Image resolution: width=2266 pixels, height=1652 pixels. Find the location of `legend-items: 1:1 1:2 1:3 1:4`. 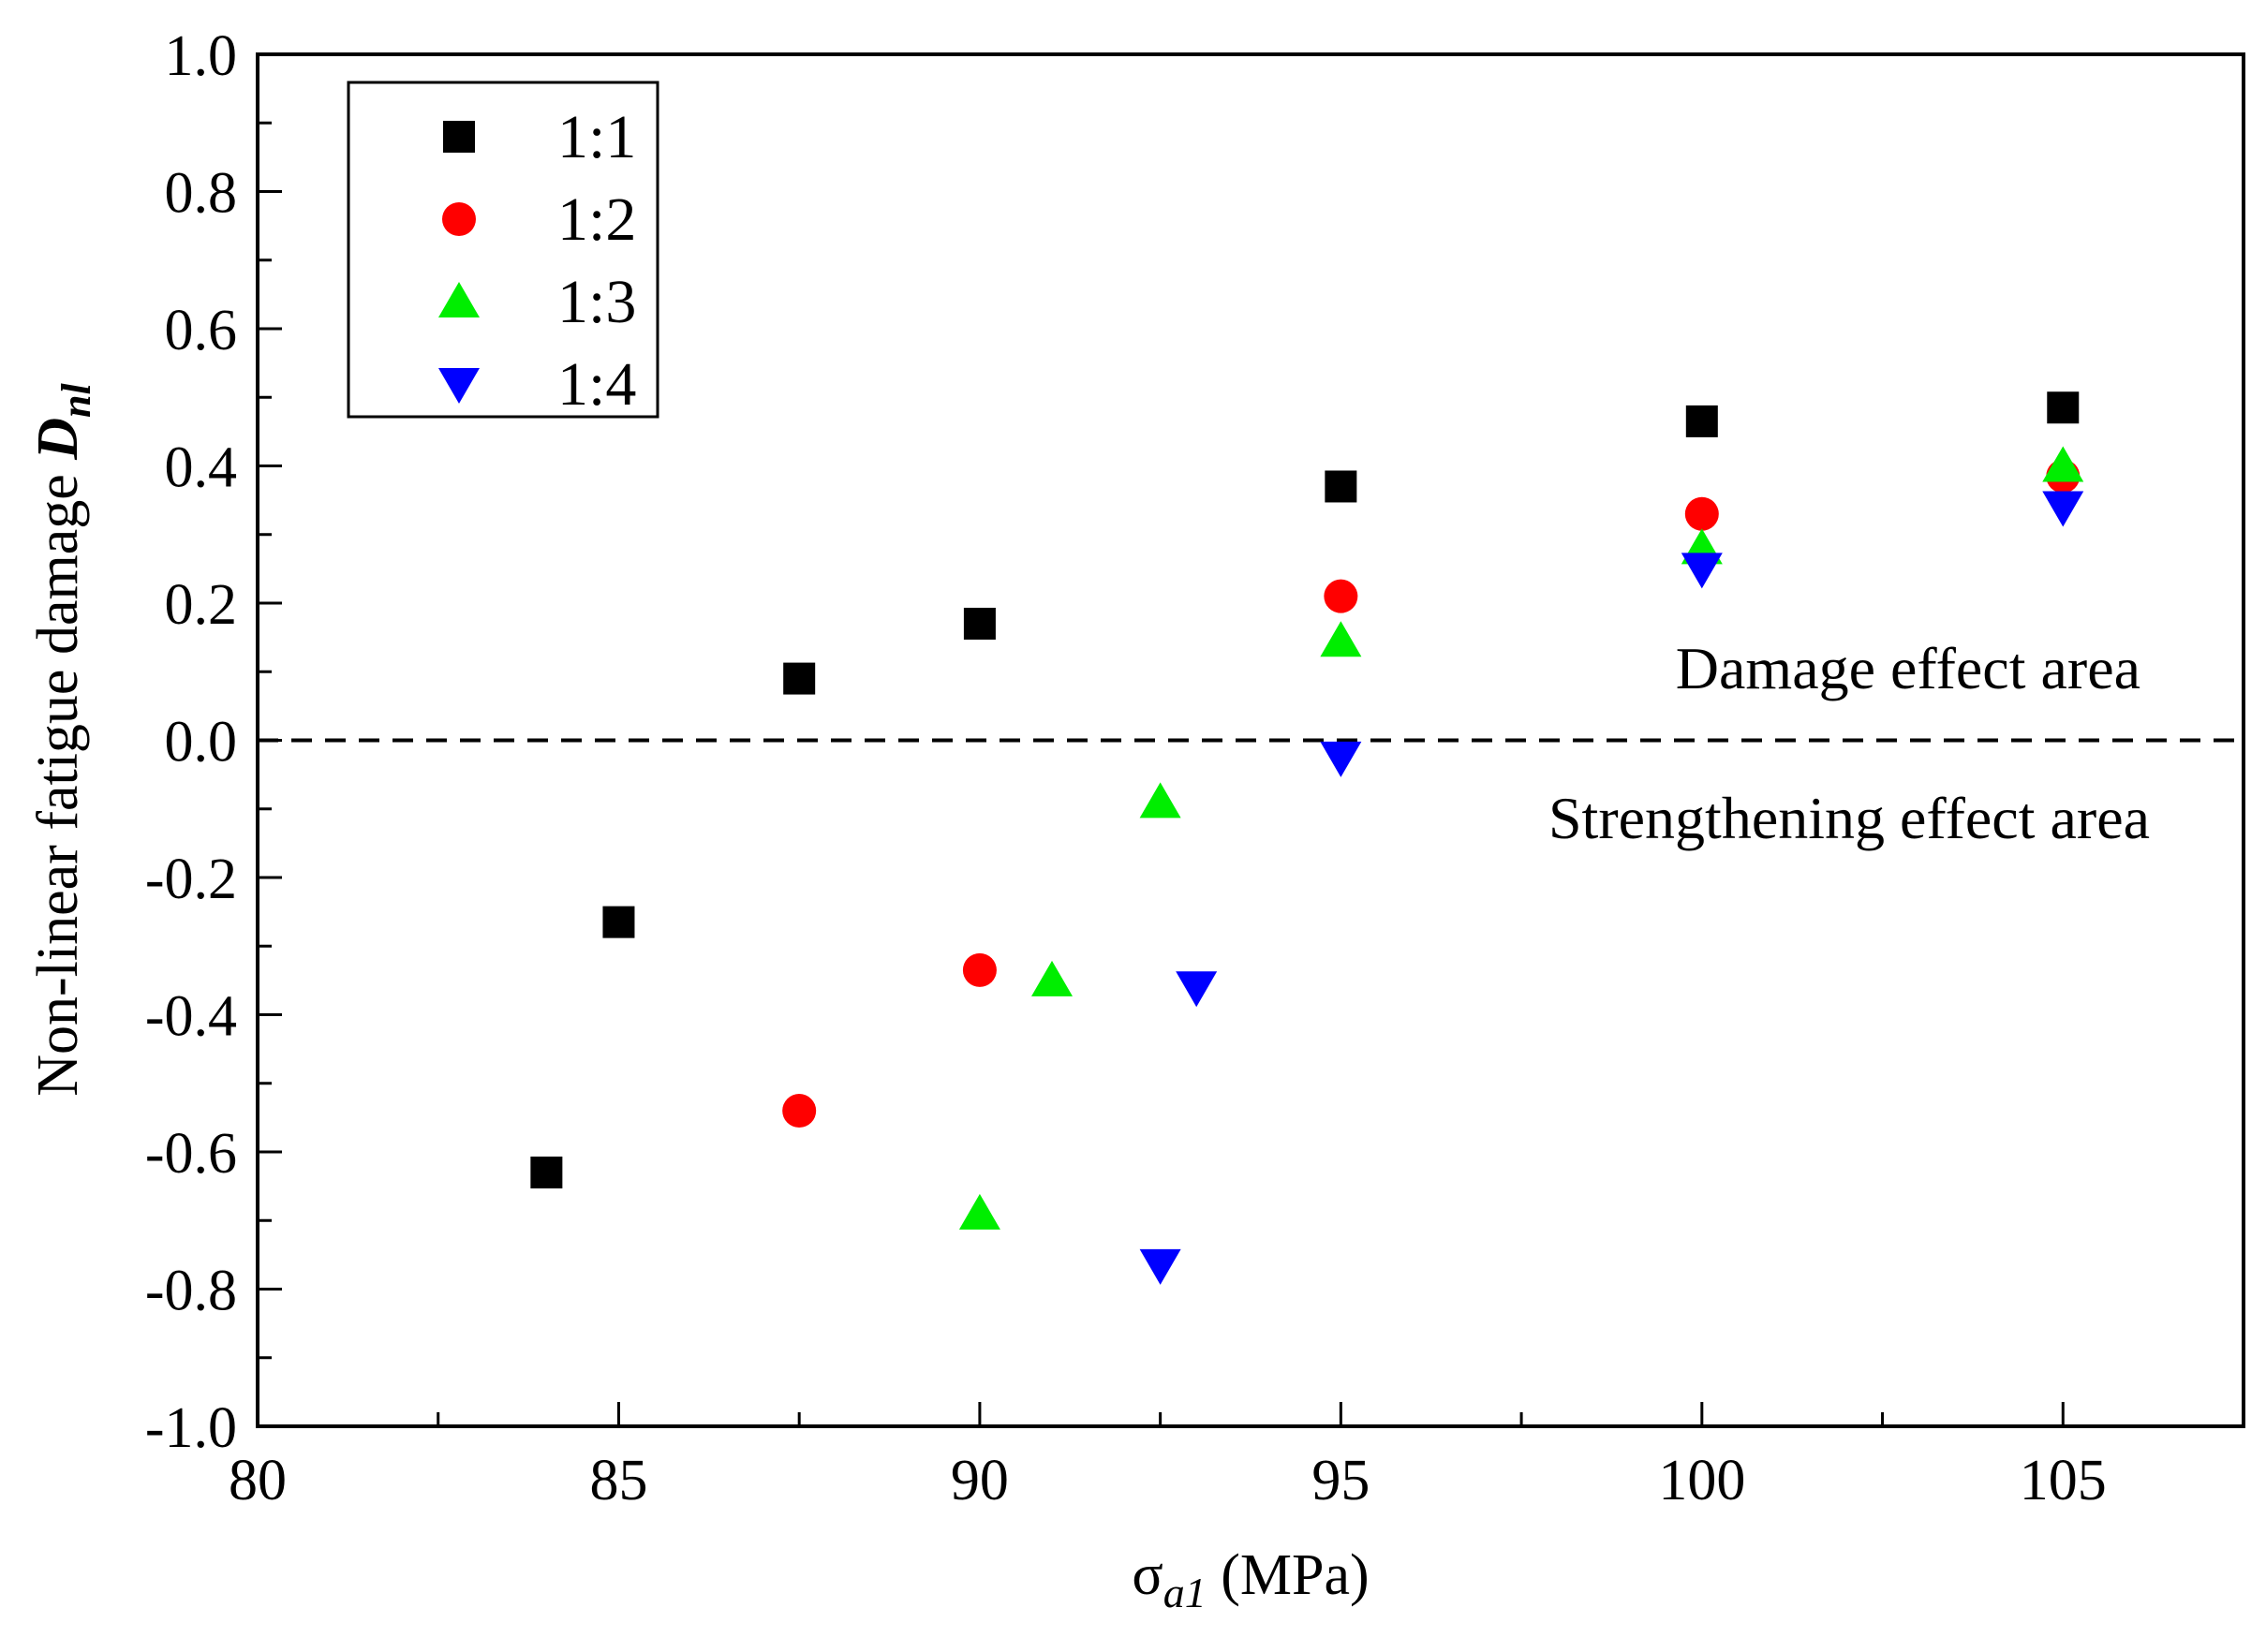

legend-items: 1:1 1:2 1:3 1:4 is located at coordinates (537, 261).